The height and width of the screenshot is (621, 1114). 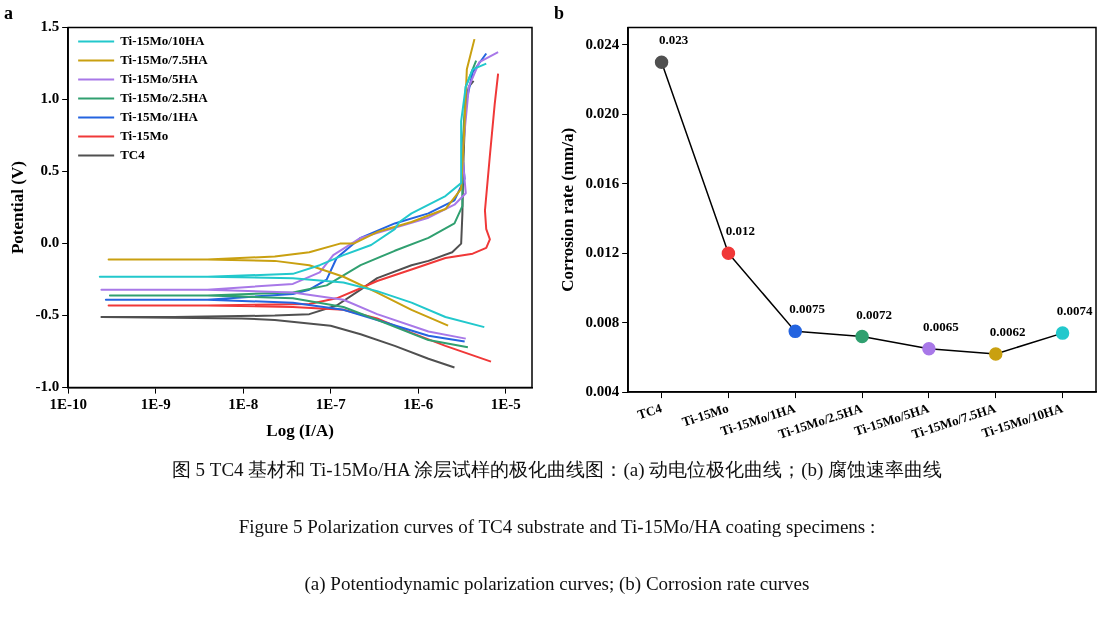 What do you see at coordinates (144, 135) in the screenshot?
I see `legend-label: Ti-15Mo` at bounding box center [144, 135].